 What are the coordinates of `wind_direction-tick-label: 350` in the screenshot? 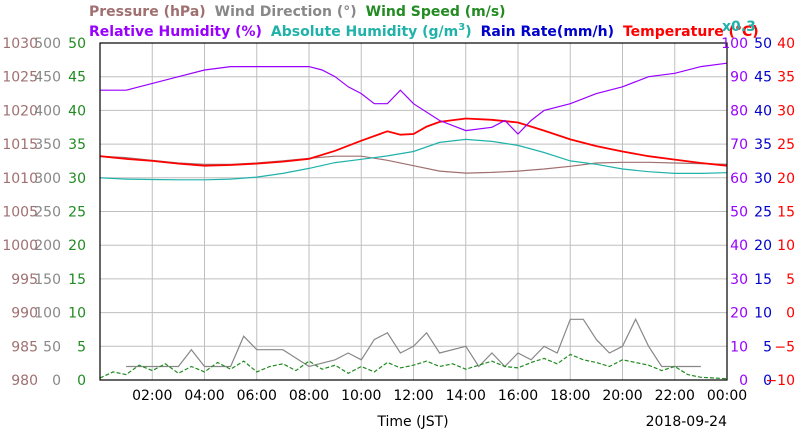 It's located at (47, 145).